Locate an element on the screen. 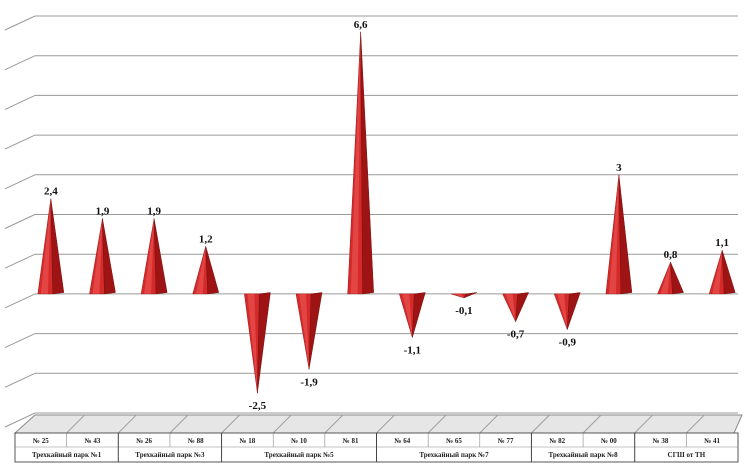 The width and height of the screenshot is (755, 467). group-label: Трехкайный парк №8 is located at coordinates (583, 455).